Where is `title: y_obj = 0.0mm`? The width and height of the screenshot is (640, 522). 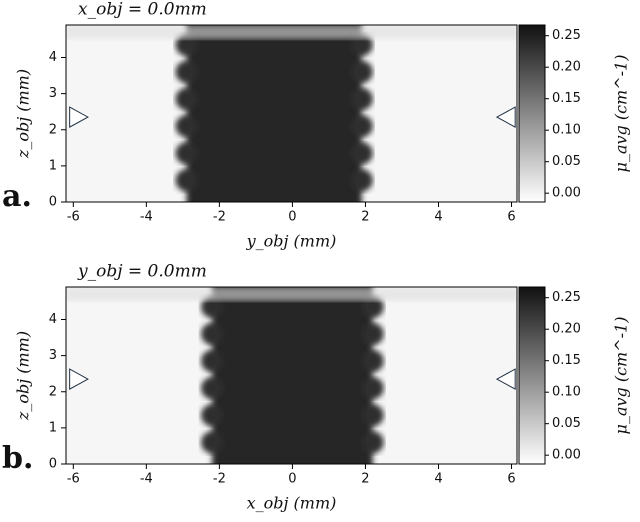 title: y_obj = 0.0mm is located at coordinates (142, 272).